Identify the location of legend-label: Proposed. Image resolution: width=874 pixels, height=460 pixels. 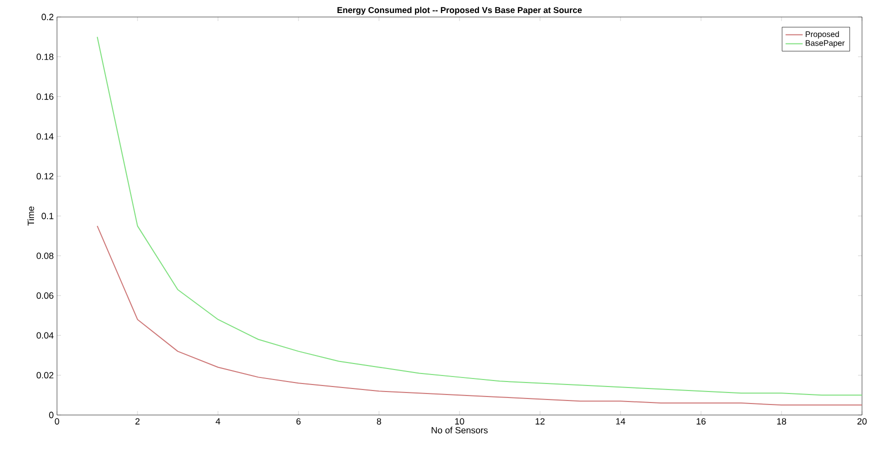
(822, 35).